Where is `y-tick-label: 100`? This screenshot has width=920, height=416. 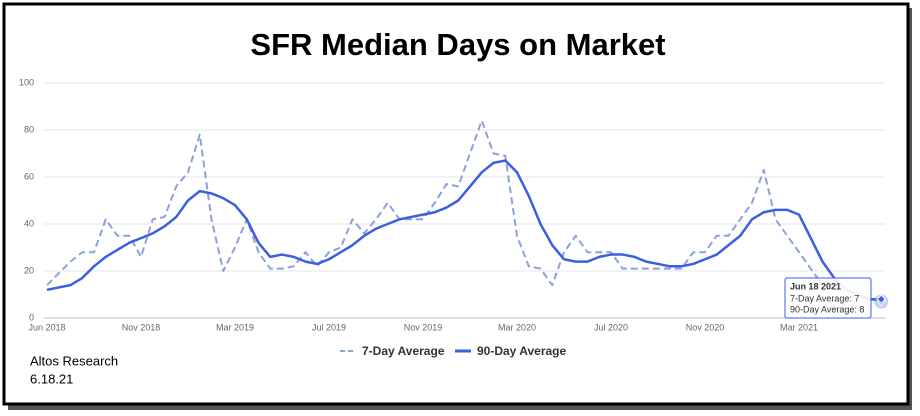 y-tick-label: 100 is located at coordinates (26, 82).